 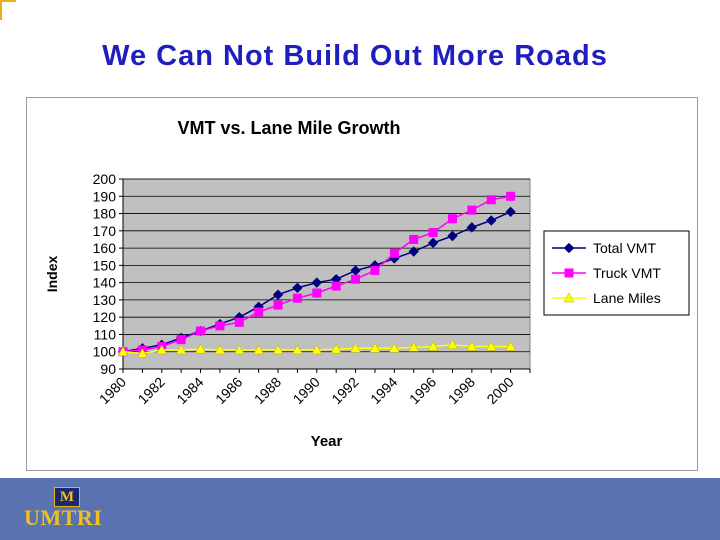 I want to click on x-tick-label: 1990, so click(x=306, y=390).